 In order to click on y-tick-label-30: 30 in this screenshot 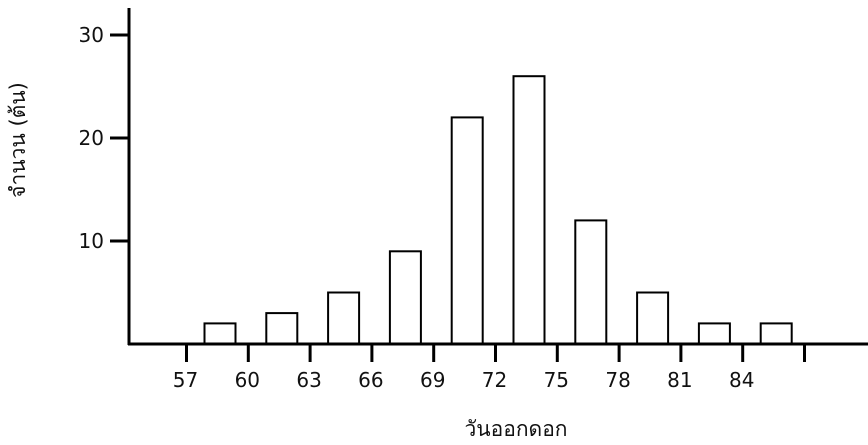, I will do `click(91, 35)`.